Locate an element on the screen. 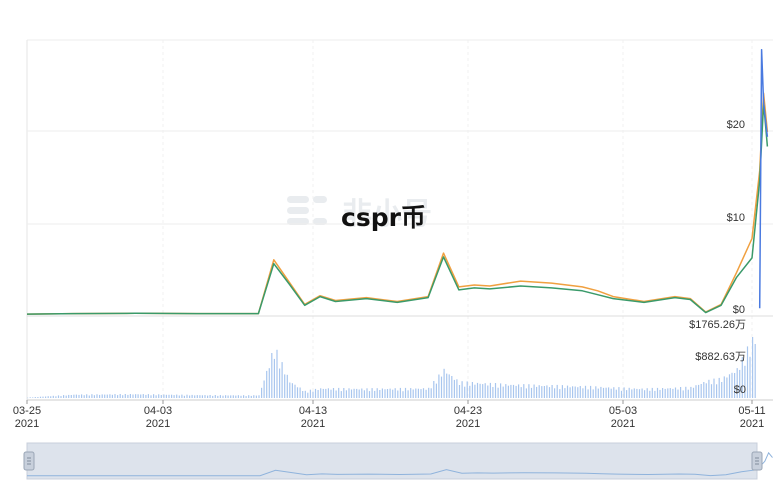 The image size is (773, 484). volume-tick-label: $0 is located at coordinates (740, 390).